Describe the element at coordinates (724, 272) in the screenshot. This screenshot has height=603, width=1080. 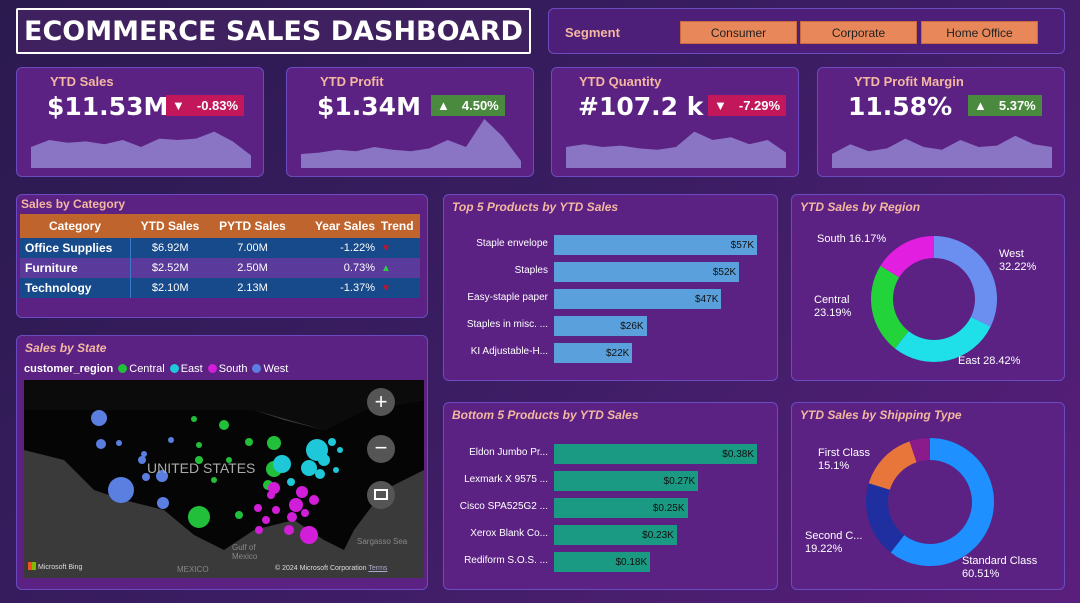
I see `bar-value-label: $52K` at that location.